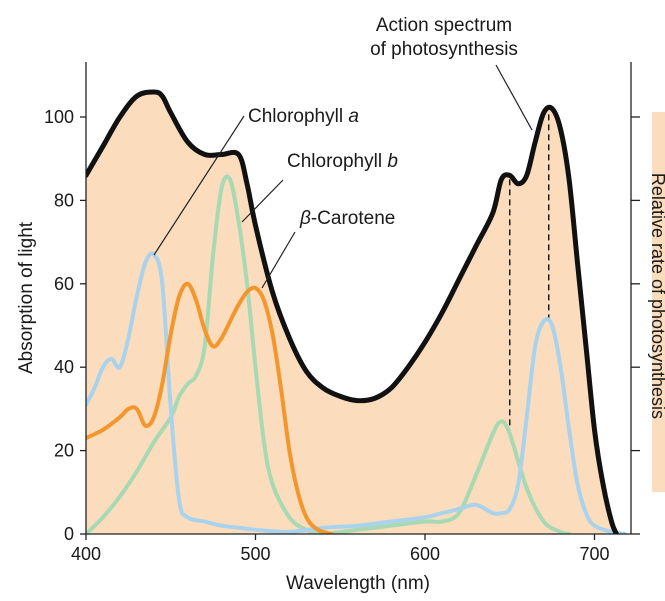 The width and height of the screenshot is (665, 601). Describe the element at coordinates (444, 49) in the screenshot. I see `label-action-spectrum-line2: of photosynthesis` at that location.